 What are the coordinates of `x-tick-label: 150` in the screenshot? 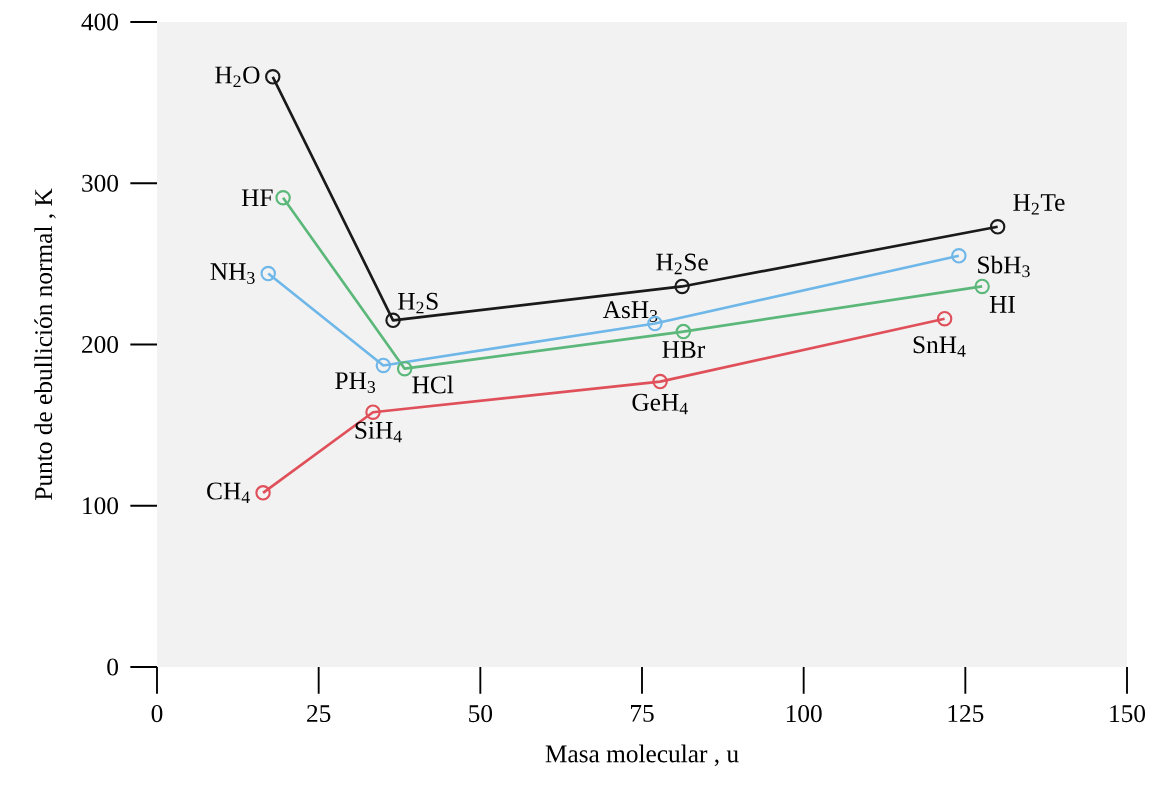 It's located at (1128, 714).